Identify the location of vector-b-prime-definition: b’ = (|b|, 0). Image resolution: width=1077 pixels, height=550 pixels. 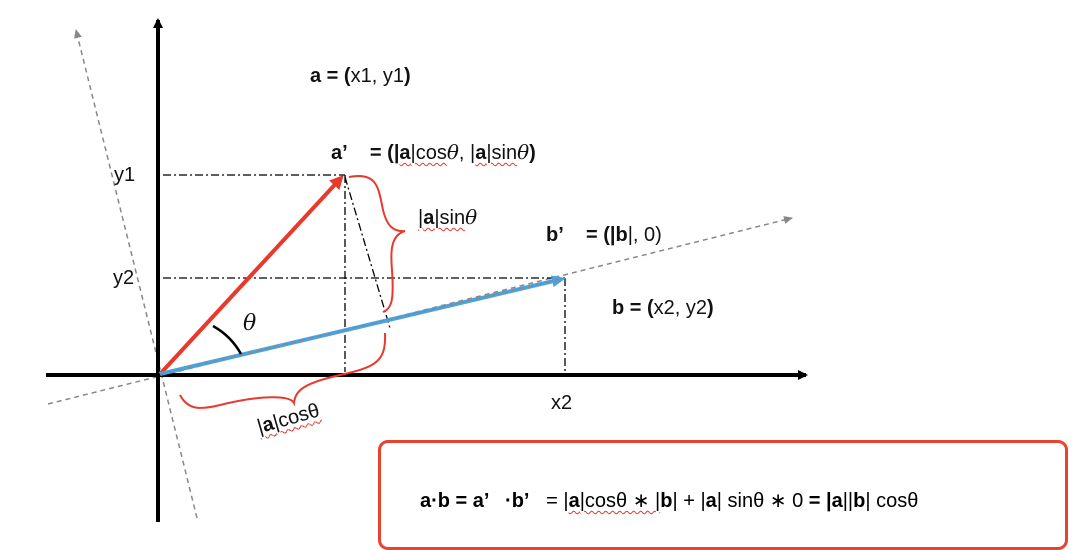
(604, 235).